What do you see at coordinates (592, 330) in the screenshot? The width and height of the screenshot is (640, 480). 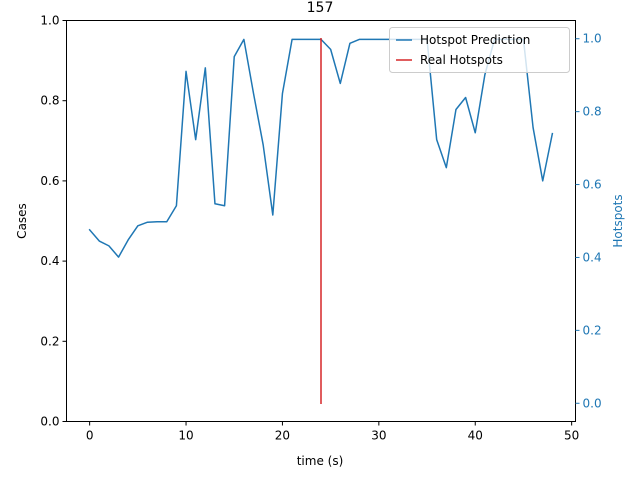 I see `y-right-tick-label: 0.2` at bounding box center [592, 330].